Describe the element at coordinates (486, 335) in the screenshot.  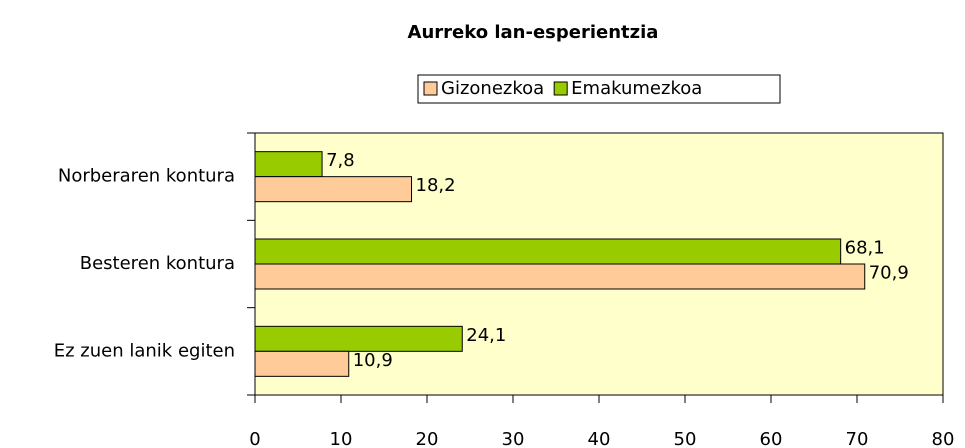
I see `value-label: 24,1` at that location.